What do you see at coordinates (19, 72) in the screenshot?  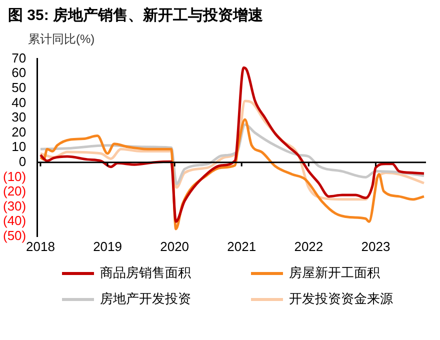 I see `y-tick-label: 60` at bounding box center [19, 72].